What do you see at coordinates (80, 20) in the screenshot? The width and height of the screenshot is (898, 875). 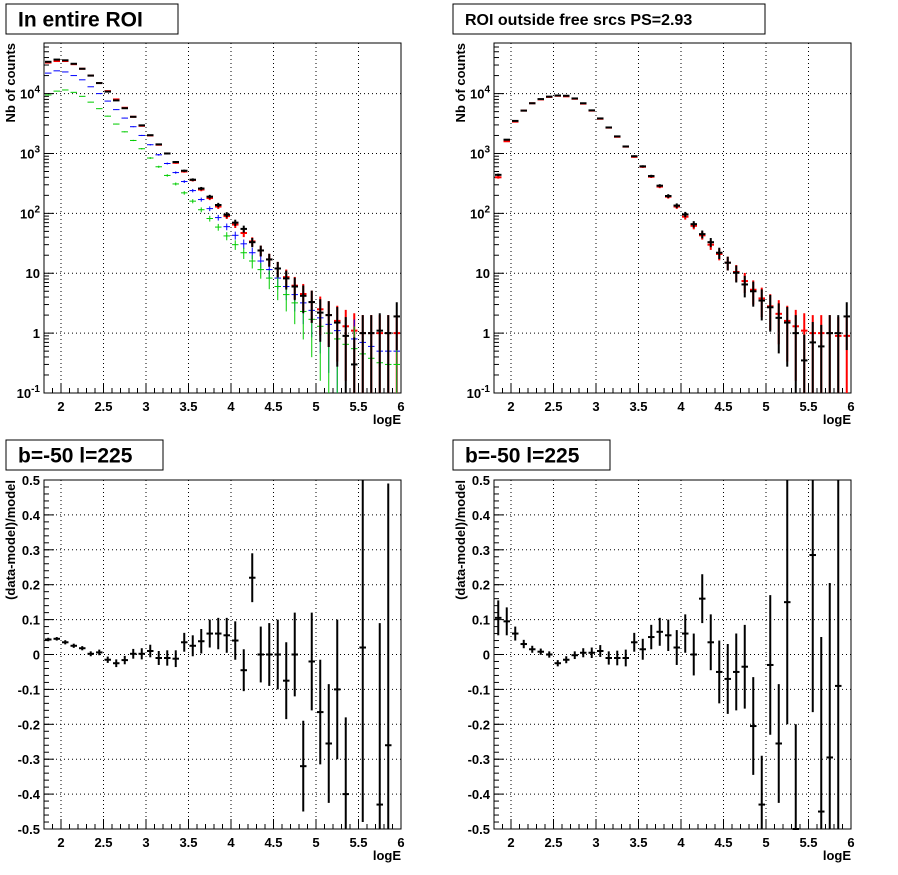 I see `chart-title: In entire ROI` at bounding box center [80, 20].